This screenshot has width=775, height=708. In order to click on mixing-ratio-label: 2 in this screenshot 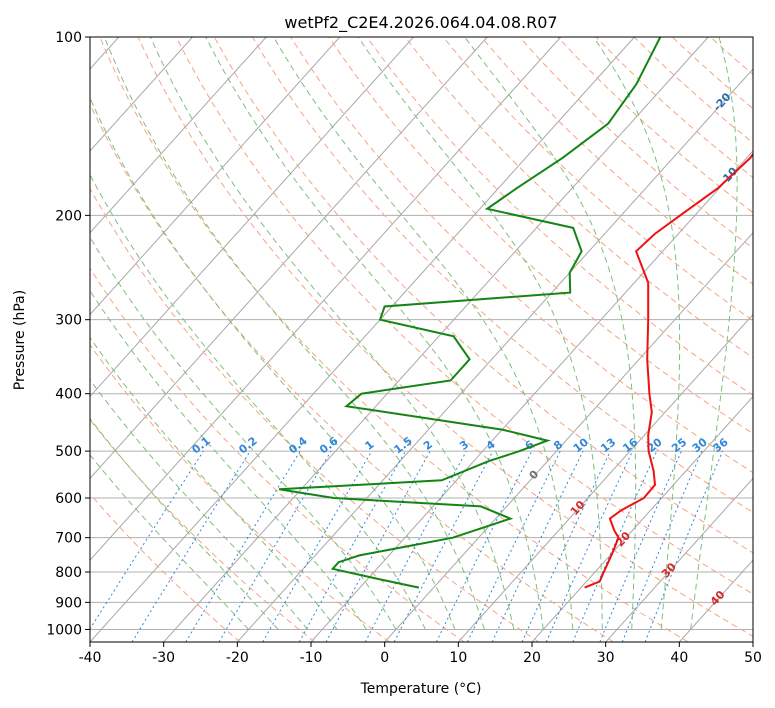, I will do `click(428, 445)`.